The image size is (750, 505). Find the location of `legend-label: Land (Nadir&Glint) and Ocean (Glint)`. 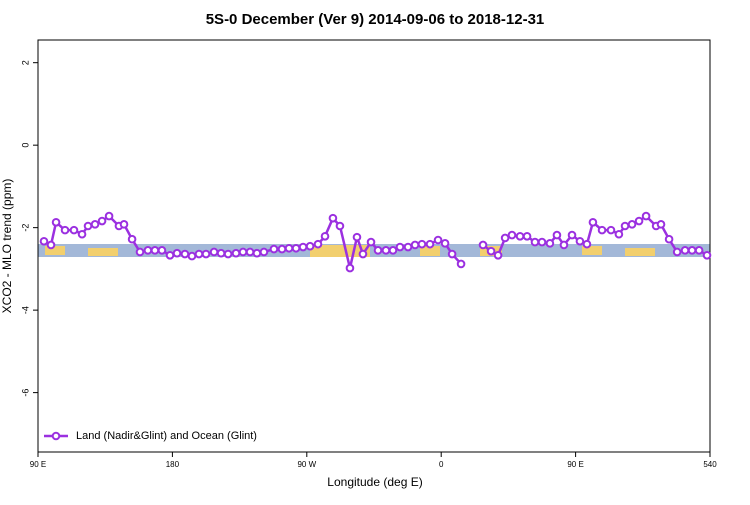

legend-label: Land (Nadir&Glint) and Ocean (Glint) is located at coordinates (166, 436).